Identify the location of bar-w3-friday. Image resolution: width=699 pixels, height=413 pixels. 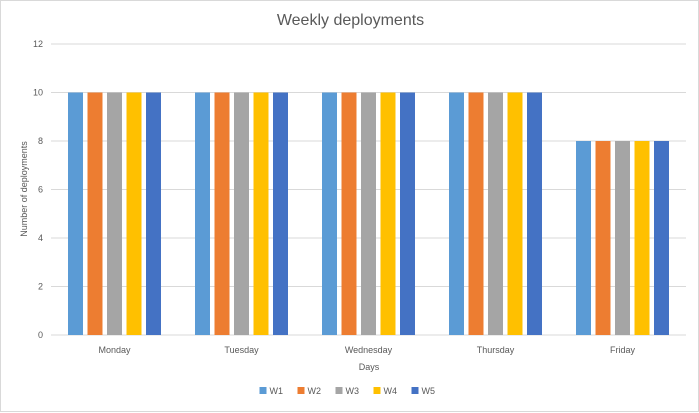
(622, 238).